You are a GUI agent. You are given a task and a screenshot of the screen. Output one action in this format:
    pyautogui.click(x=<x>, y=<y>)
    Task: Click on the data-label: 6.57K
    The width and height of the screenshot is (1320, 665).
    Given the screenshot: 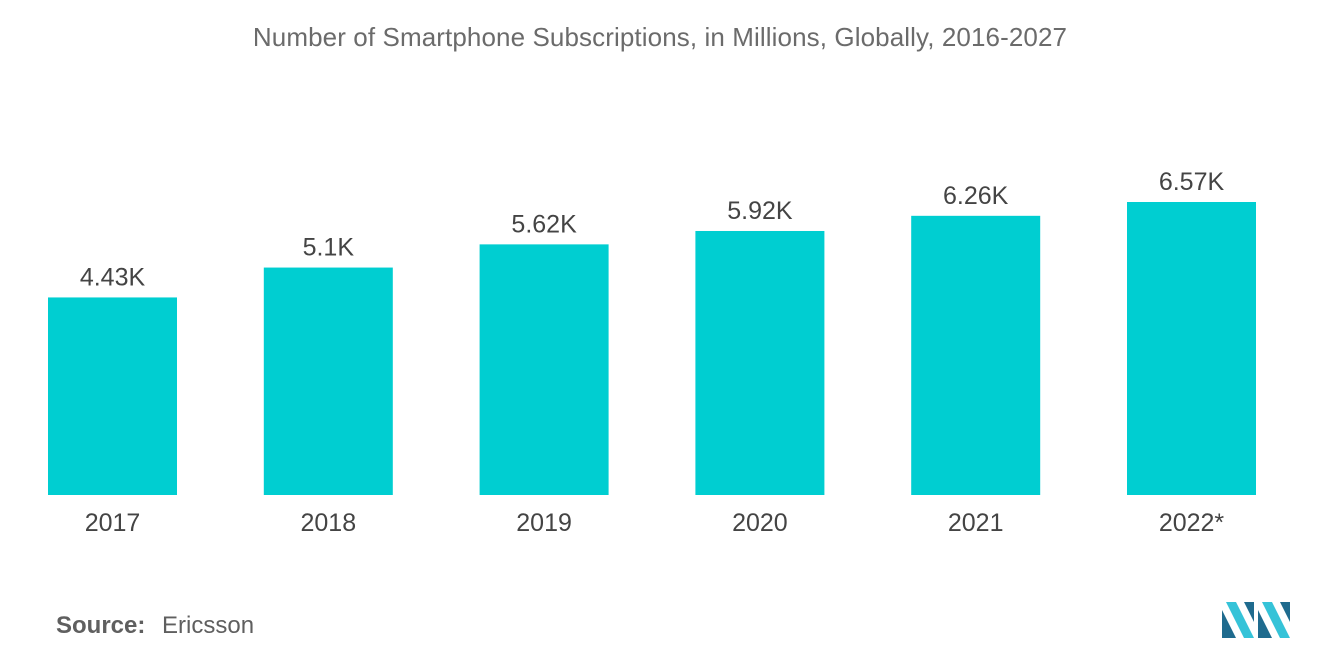 What is the action you would take?
    pyautogui.click(x=1192, y=182)
    